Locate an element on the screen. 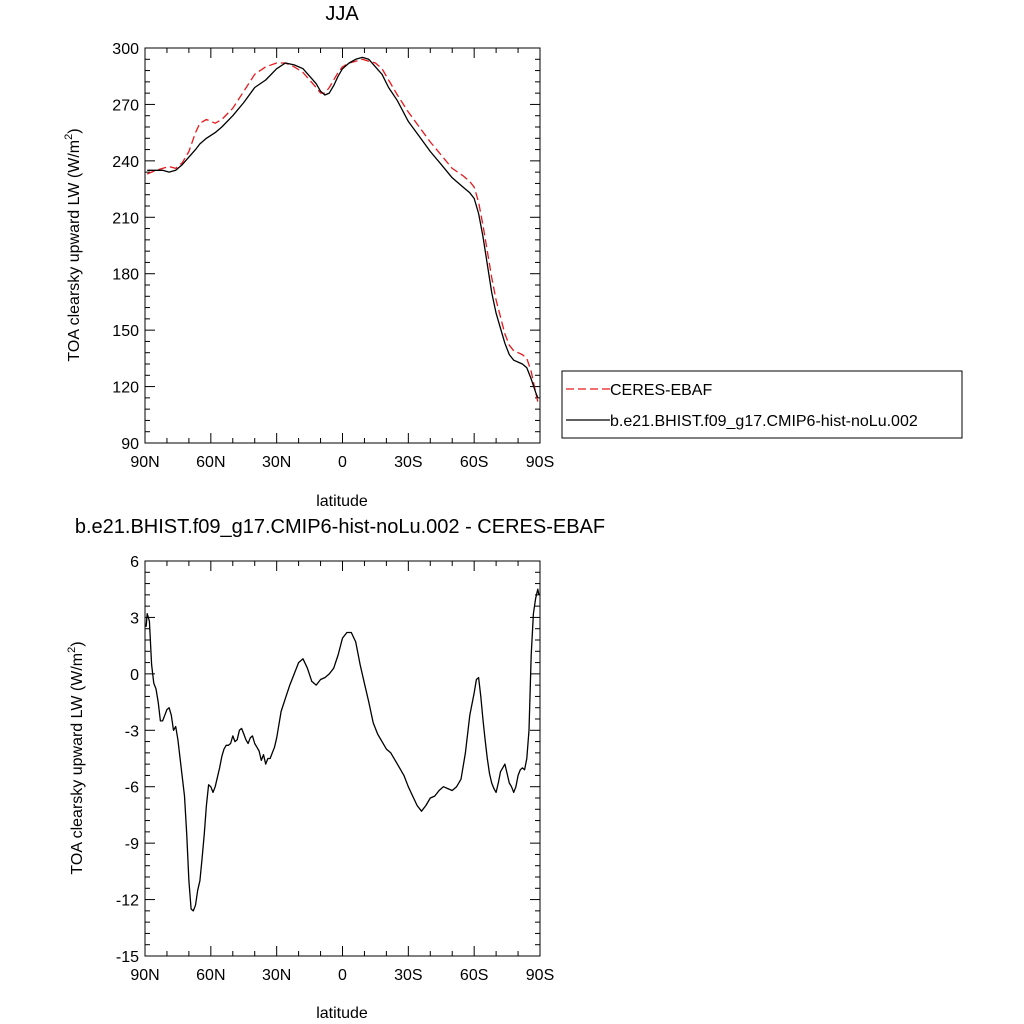 The height and width of the screenshot is (1024, 1024). y-tick-label: 270 is located at coordinates (125, 105).